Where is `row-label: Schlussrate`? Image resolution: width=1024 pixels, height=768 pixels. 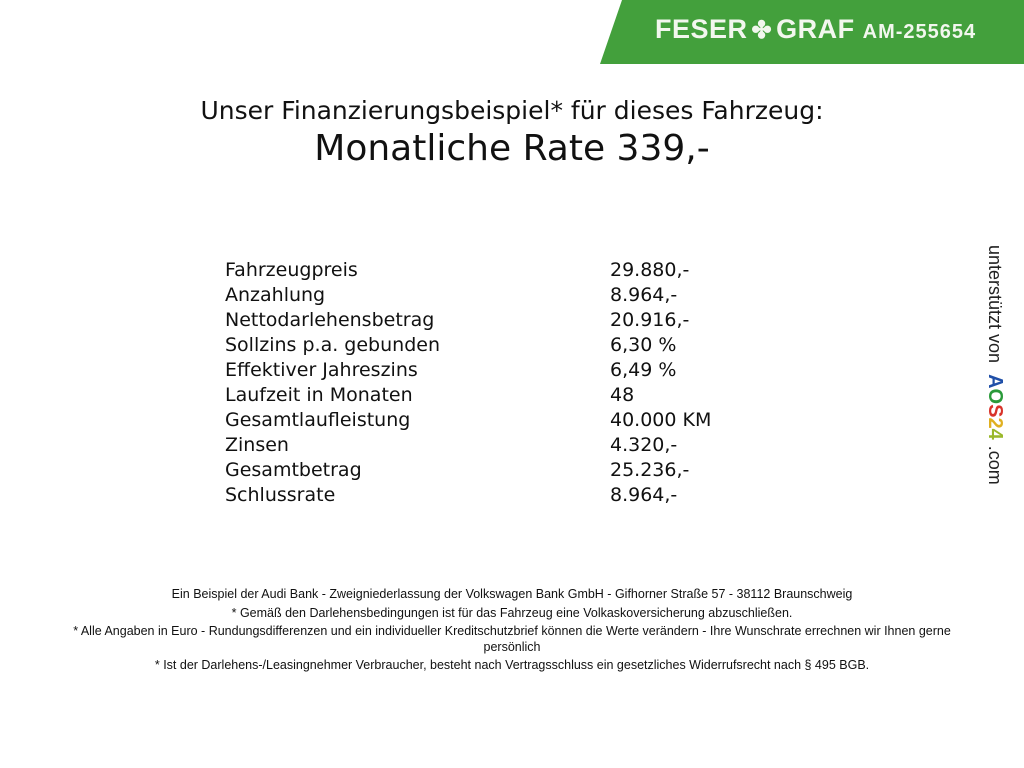 row-label: Schlussrate is located at coordinates (280, 495).